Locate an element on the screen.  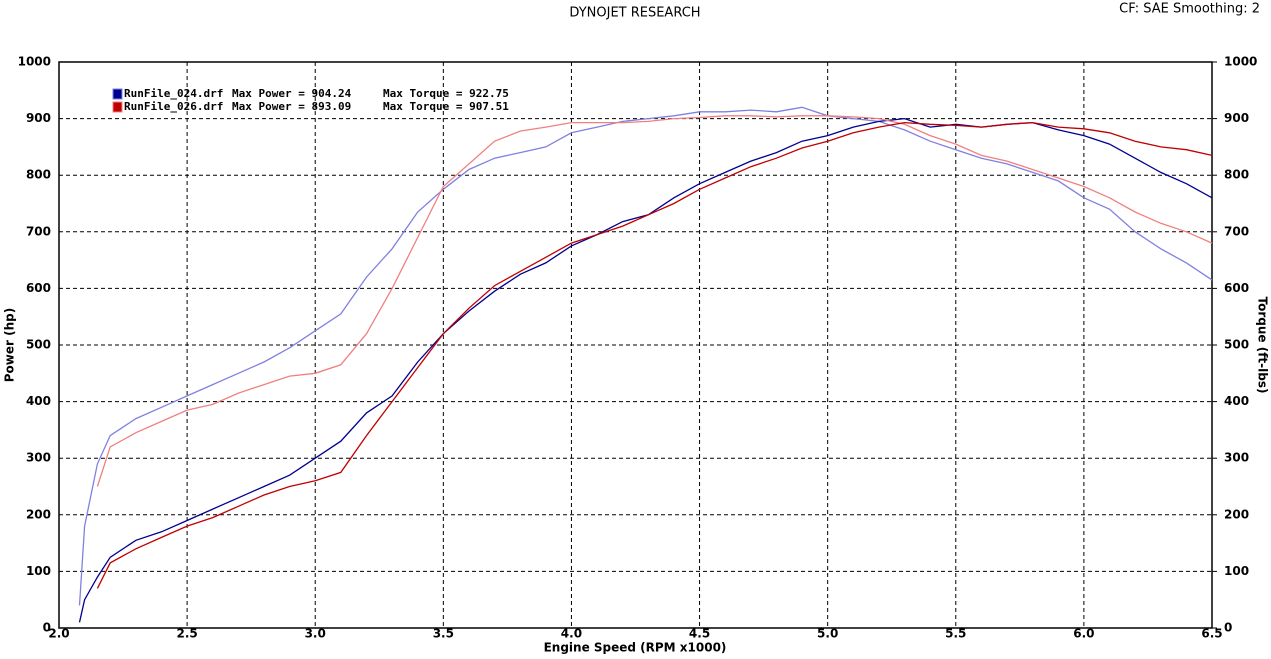
x-axis-label: Engine Speed (RPM x1000) is located at coordinates (635, 648).